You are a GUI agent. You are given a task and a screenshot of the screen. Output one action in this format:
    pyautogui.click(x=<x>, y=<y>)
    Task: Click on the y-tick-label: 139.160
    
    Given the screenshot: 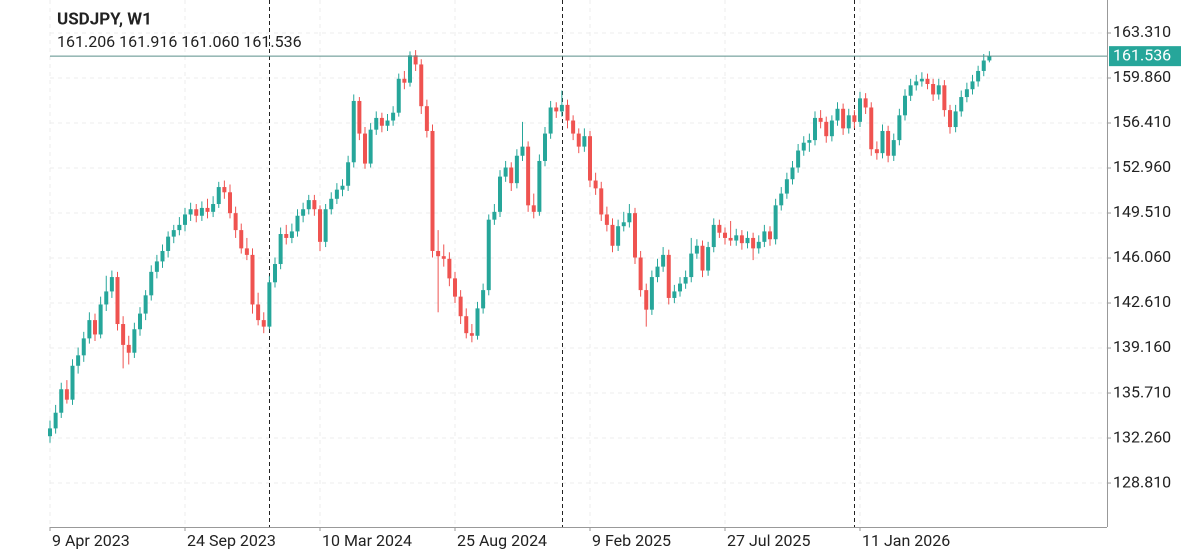 What is the action you would take?
    pyautogui.click(x=1142, y=346)
    